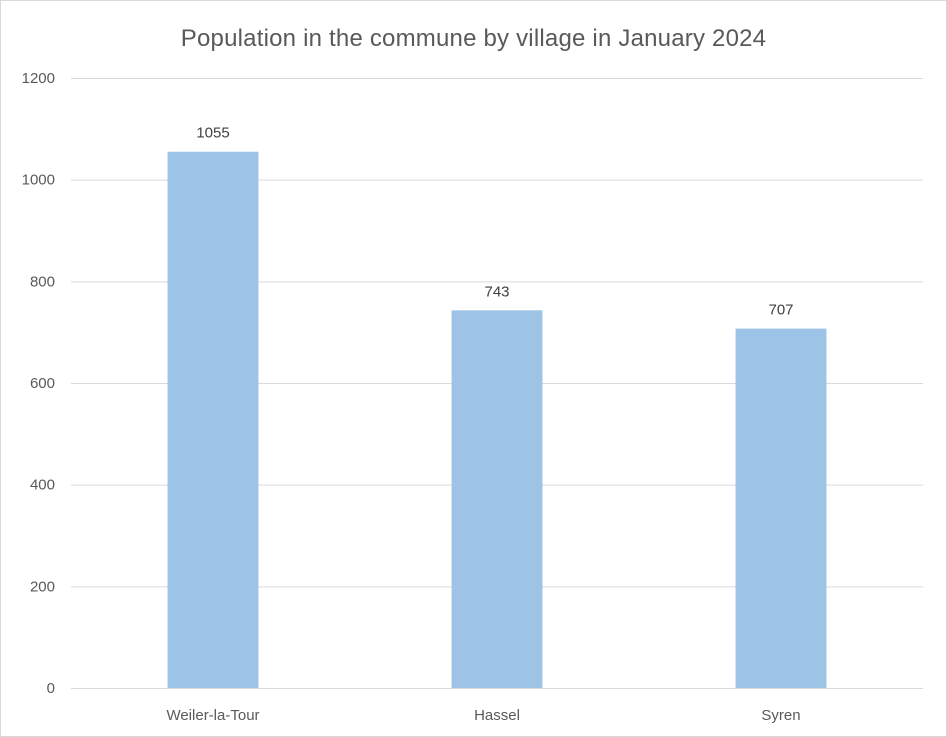 The width and height of the screenshot is (947, 737). What do you see at coordinates (780, 715) in the screenshot?
I see `x-tick-label-syren: Syren` at bounding box center [780, 715].